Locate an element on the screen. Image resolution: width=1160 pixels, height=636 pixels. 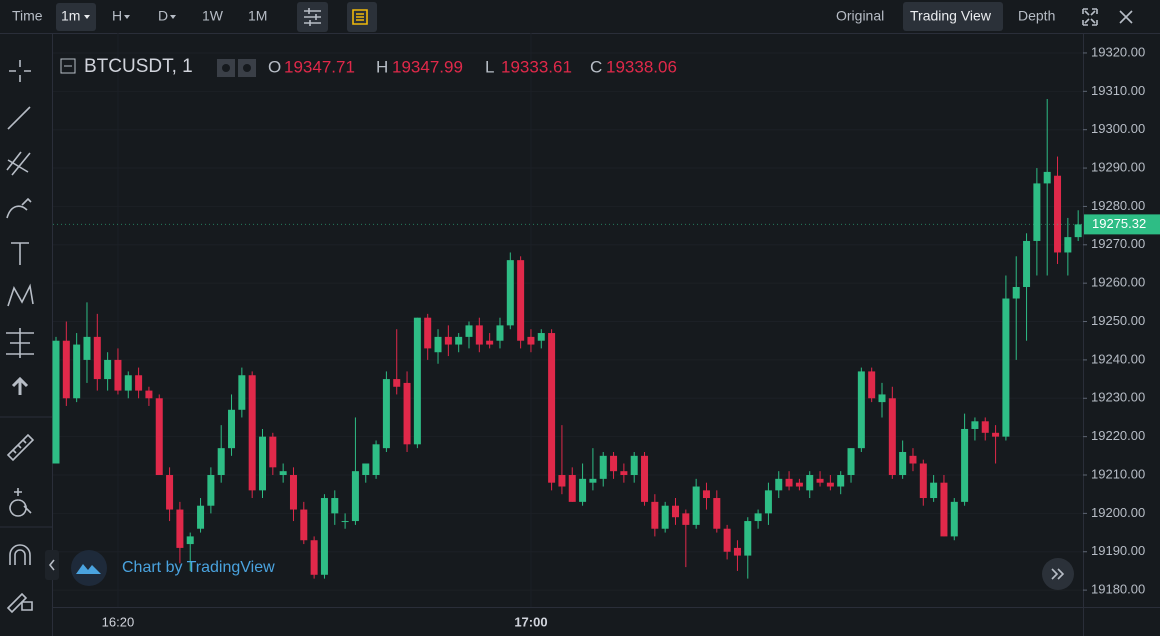
scroll-left is located at coordinates (52, 565).